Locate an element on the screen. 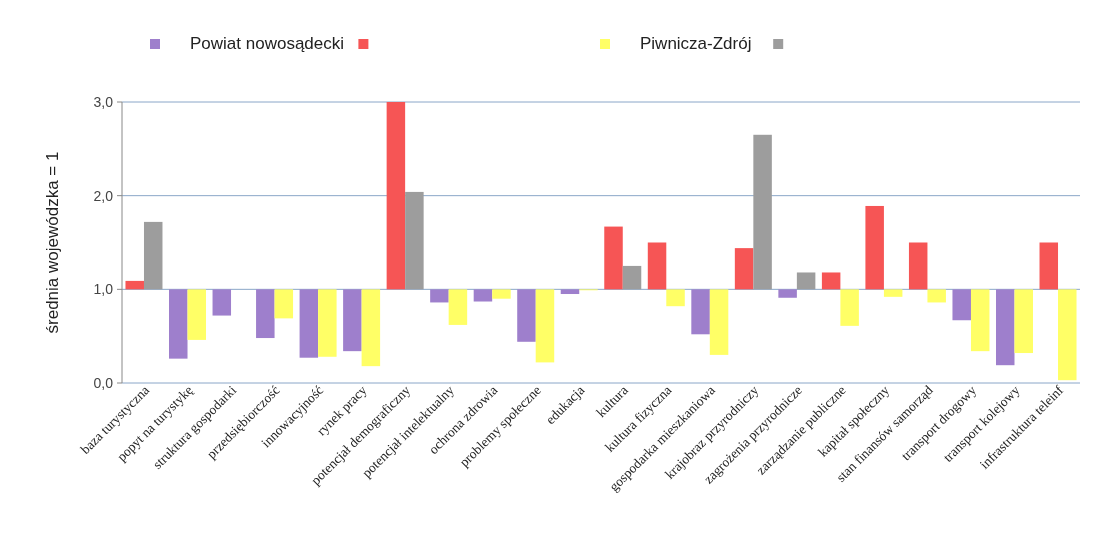  y-tick-label: 2,0 is located at coordinates (103, 195).